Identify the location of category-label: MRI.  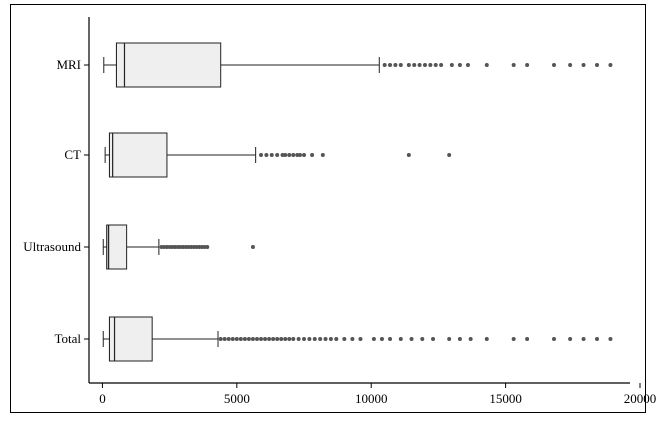
(68, 64).